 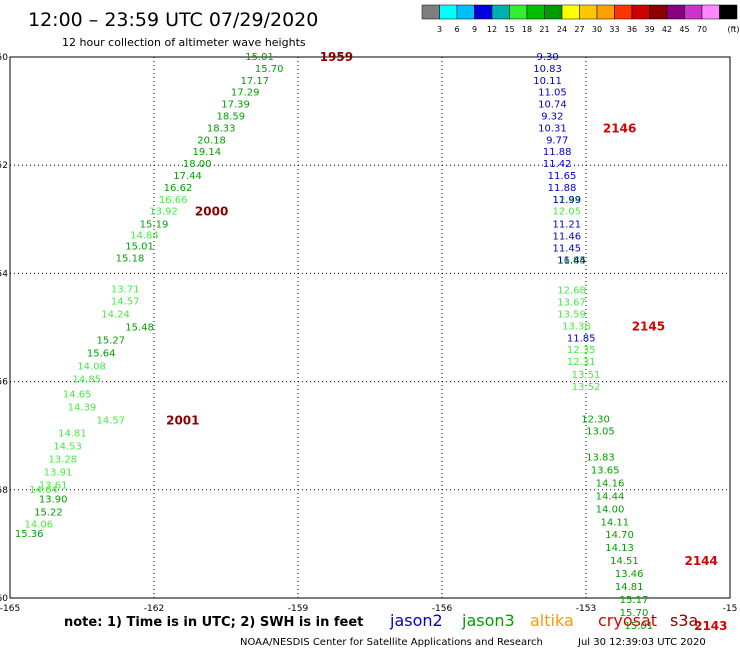 I want to click on wave-height-label: 11.21, so click(x=566, y=225).